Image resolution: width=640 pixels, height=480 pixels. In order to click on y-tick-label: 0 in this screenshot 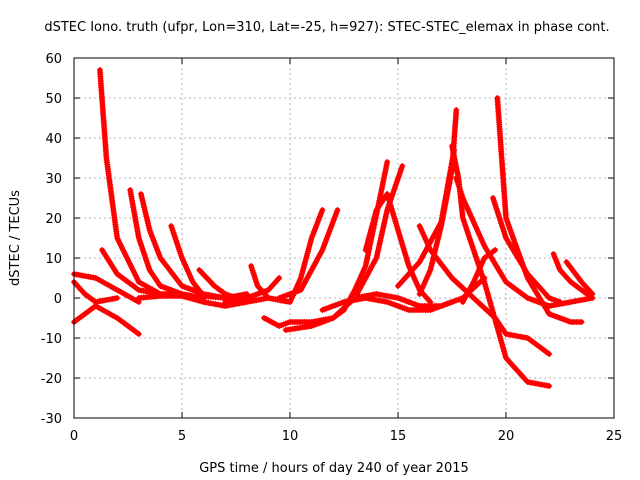, I will do `click(58, 299)`.